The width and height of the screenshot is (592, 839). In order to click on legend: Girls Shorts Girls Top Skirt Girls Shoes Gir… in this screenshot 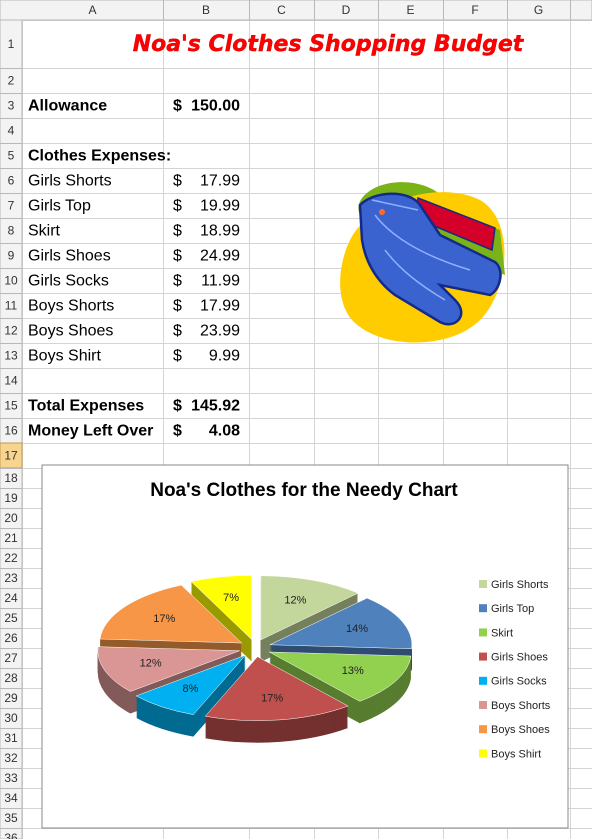, I will do `click(515, 669)`.